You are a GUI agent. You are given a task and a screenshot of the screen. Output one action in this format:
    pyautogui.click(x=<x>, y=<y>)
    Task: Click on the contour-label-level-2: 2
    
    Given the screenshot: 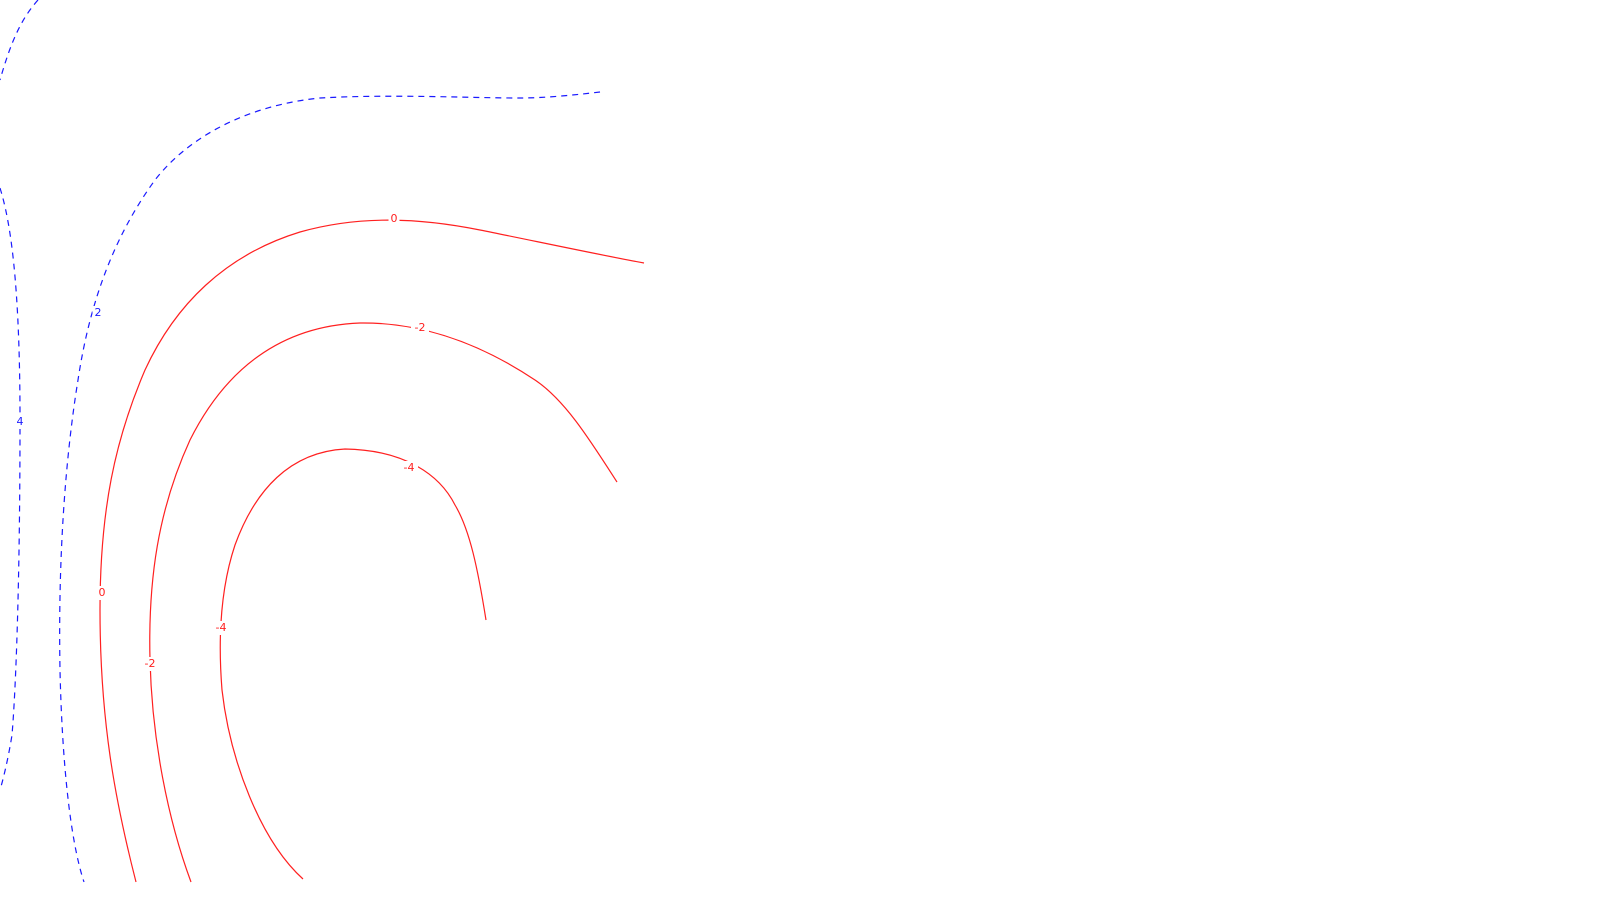 What is the action you would take?
    pyautogui.click(x=98, y=312)
    